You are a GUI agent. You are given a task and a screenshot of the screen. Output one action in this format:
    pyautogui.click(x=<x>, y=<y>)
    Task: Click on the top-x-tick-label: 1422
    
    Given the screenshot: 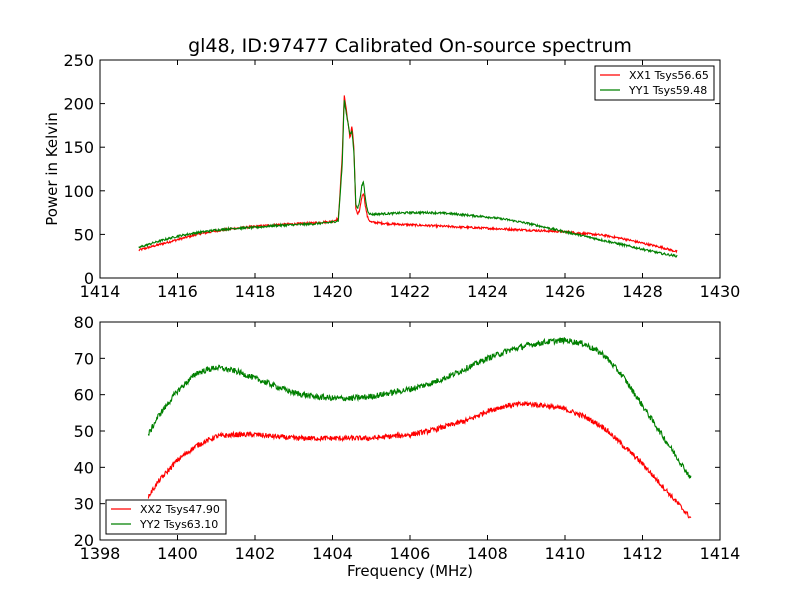 What is the action you would take?
    pyautogui.click(x=410, y=291)
    